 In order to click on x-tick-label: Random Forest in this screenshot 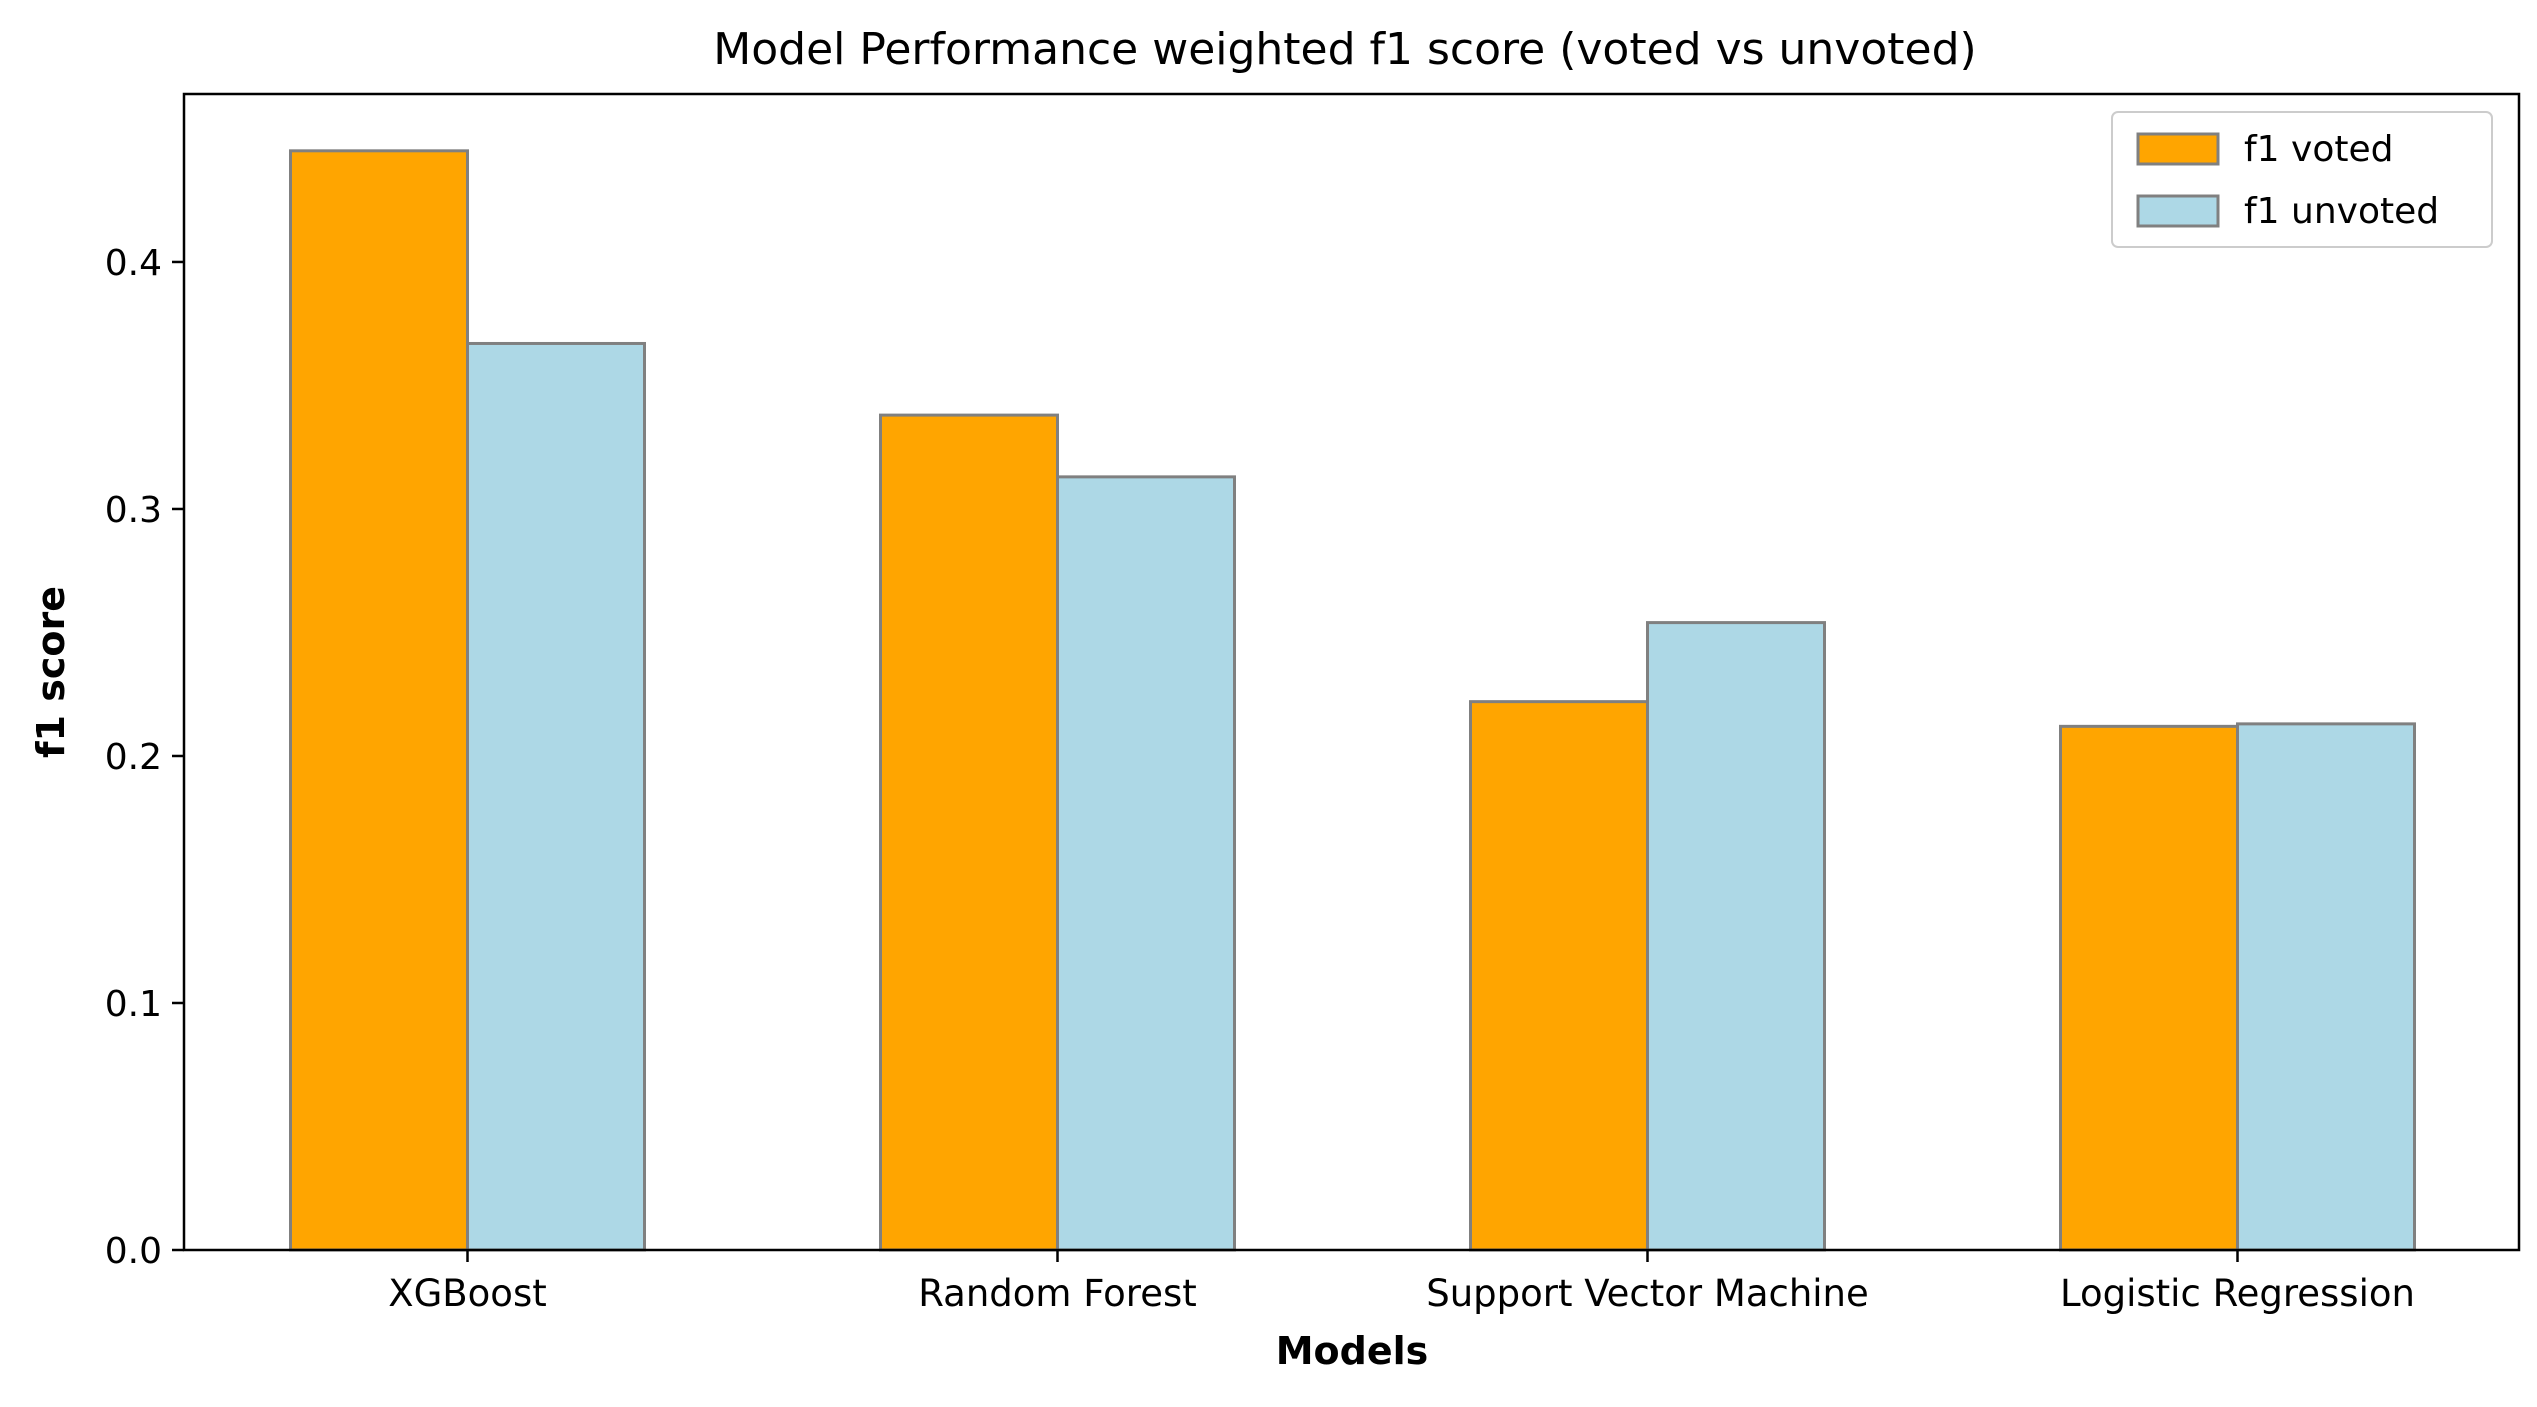, I will do `click(1057, 1293)`.